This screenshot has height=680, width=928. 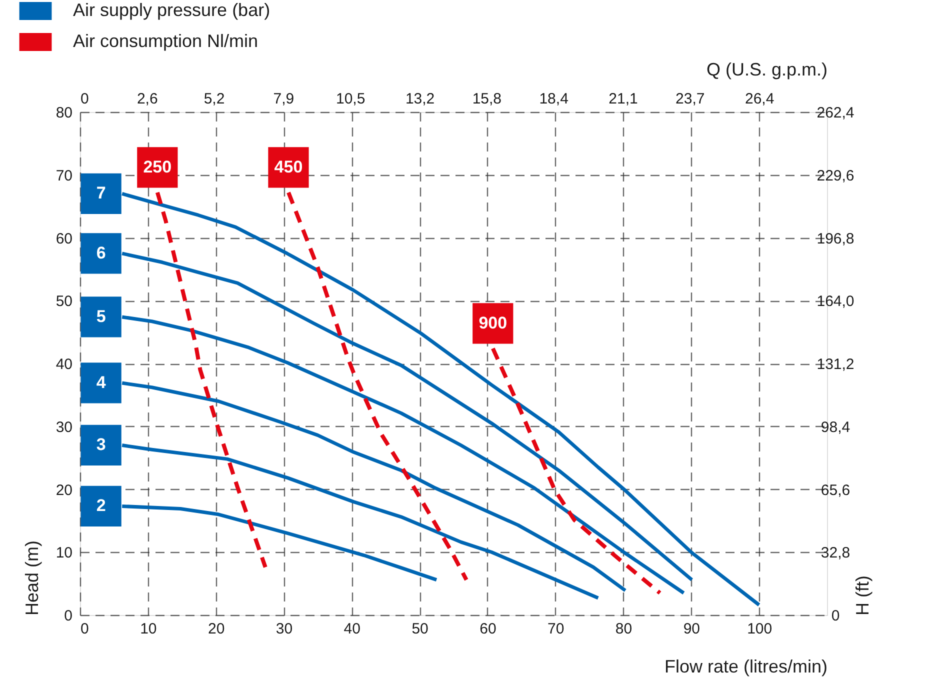 What do you see at coordinates (64, 427) in the screenshot?
I see `y-tick-label: 30` at bounding box center [64, 427].